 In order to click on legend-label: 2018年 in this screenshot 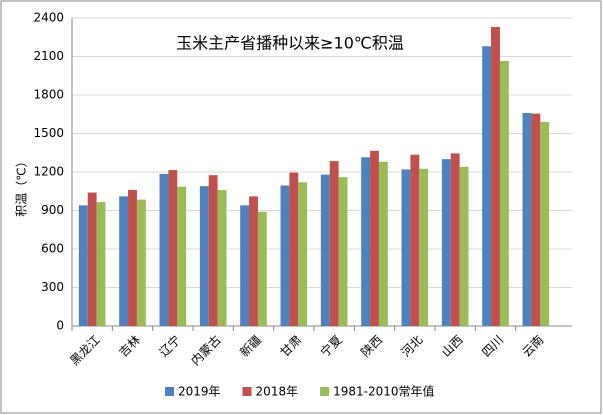, I will do `click(277, 392)`.